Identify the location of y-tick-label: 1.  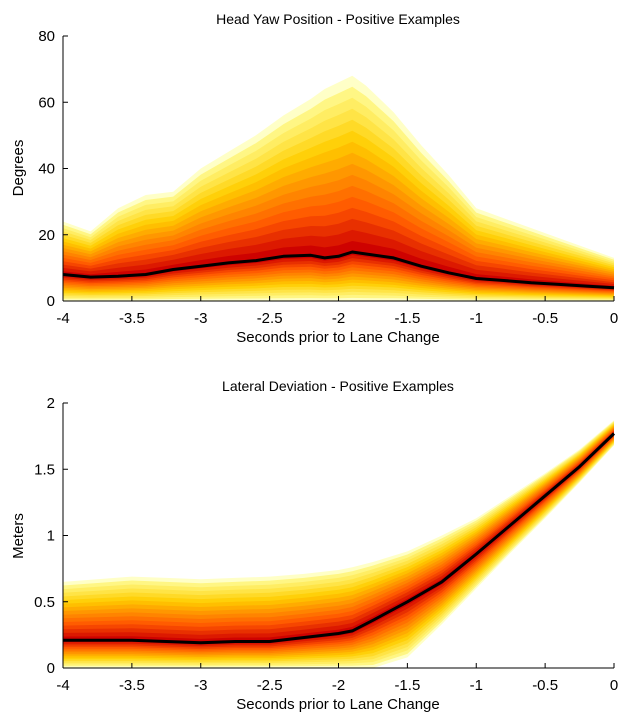
(51, 536).